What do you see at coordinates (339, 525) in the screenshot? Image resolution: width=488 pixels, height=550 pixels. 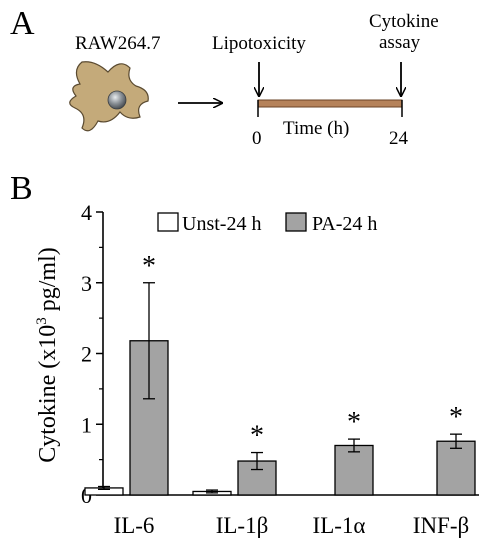 I see `x-tick-label: IL-1α` at bounding box center [339, 525].